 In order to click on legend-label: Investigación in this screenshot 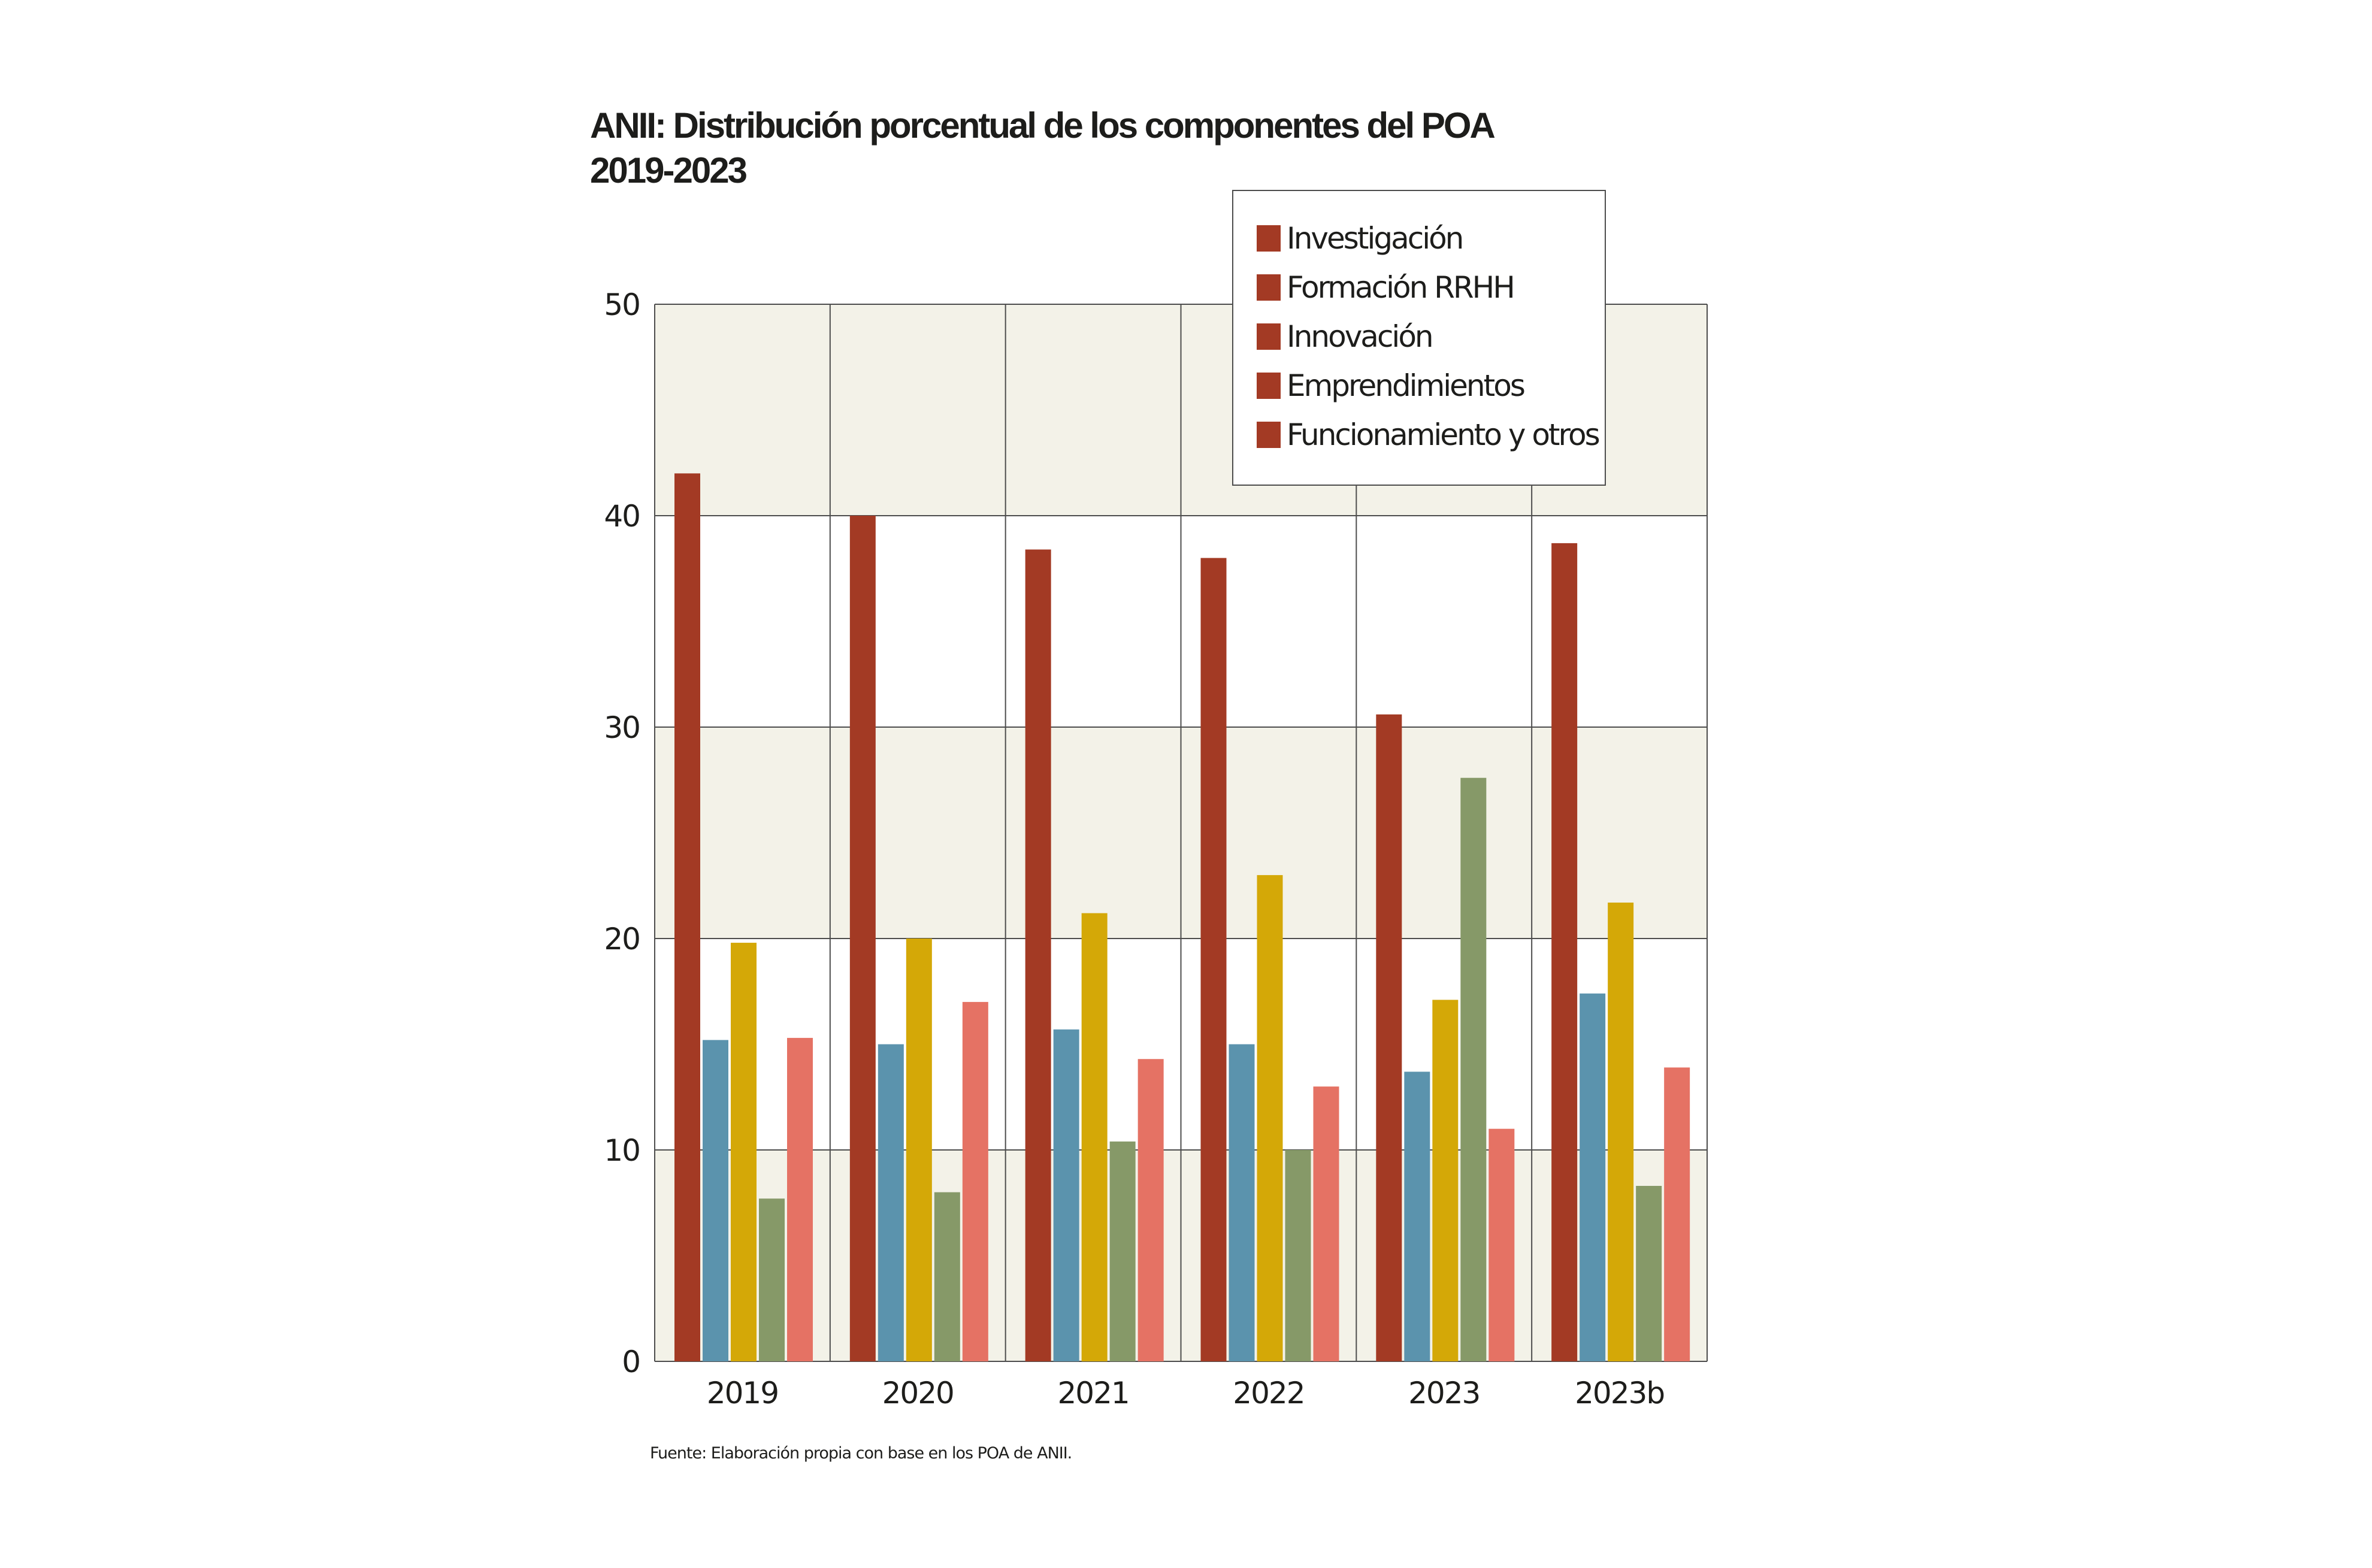, I will do `click(1374, 238)`.